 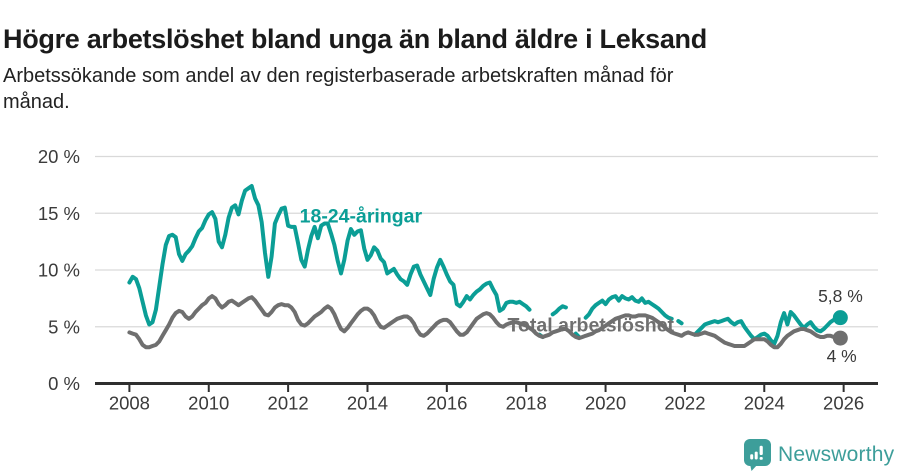 I want to click on x-tick-label: 2014, so click(x=367, y=403).